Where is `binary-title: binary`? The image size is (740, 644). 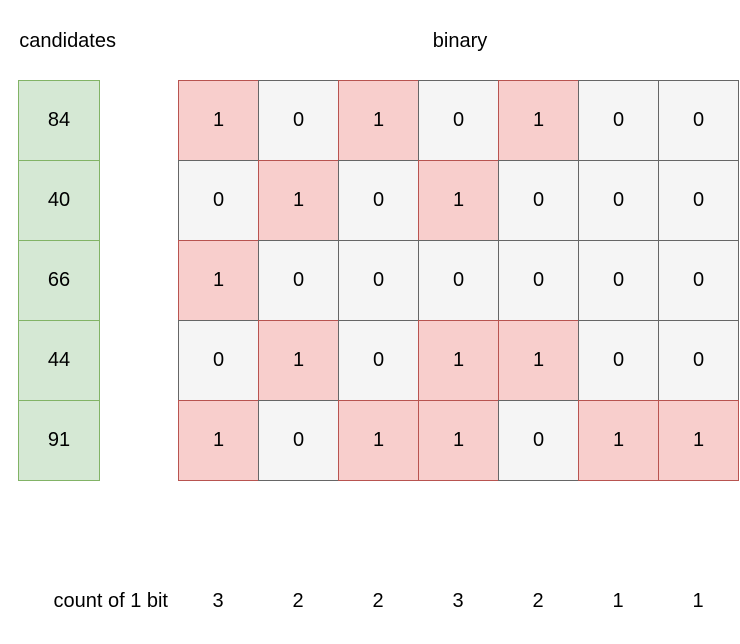 binary-title: binary is located at coordinates (460, 41).